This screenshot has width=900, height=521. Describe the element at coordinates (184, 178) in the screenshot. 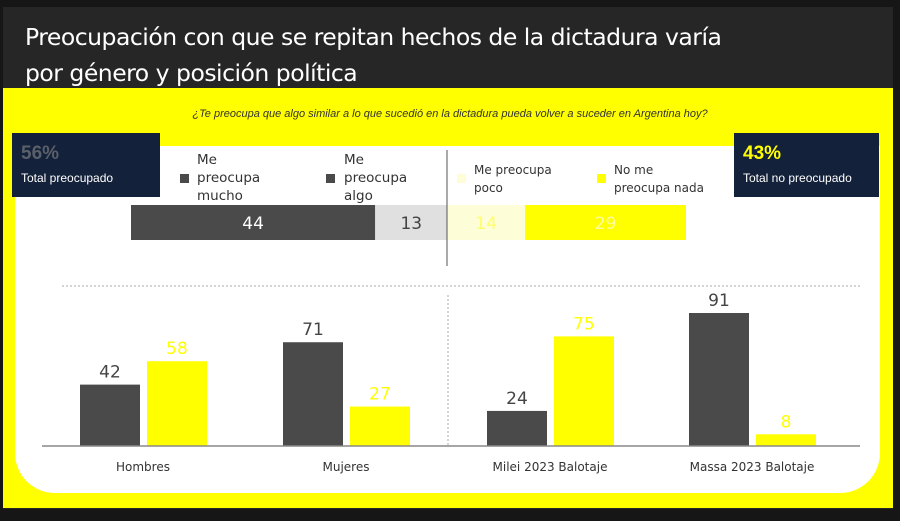

I see `legend-swatch-mucho` at that location.